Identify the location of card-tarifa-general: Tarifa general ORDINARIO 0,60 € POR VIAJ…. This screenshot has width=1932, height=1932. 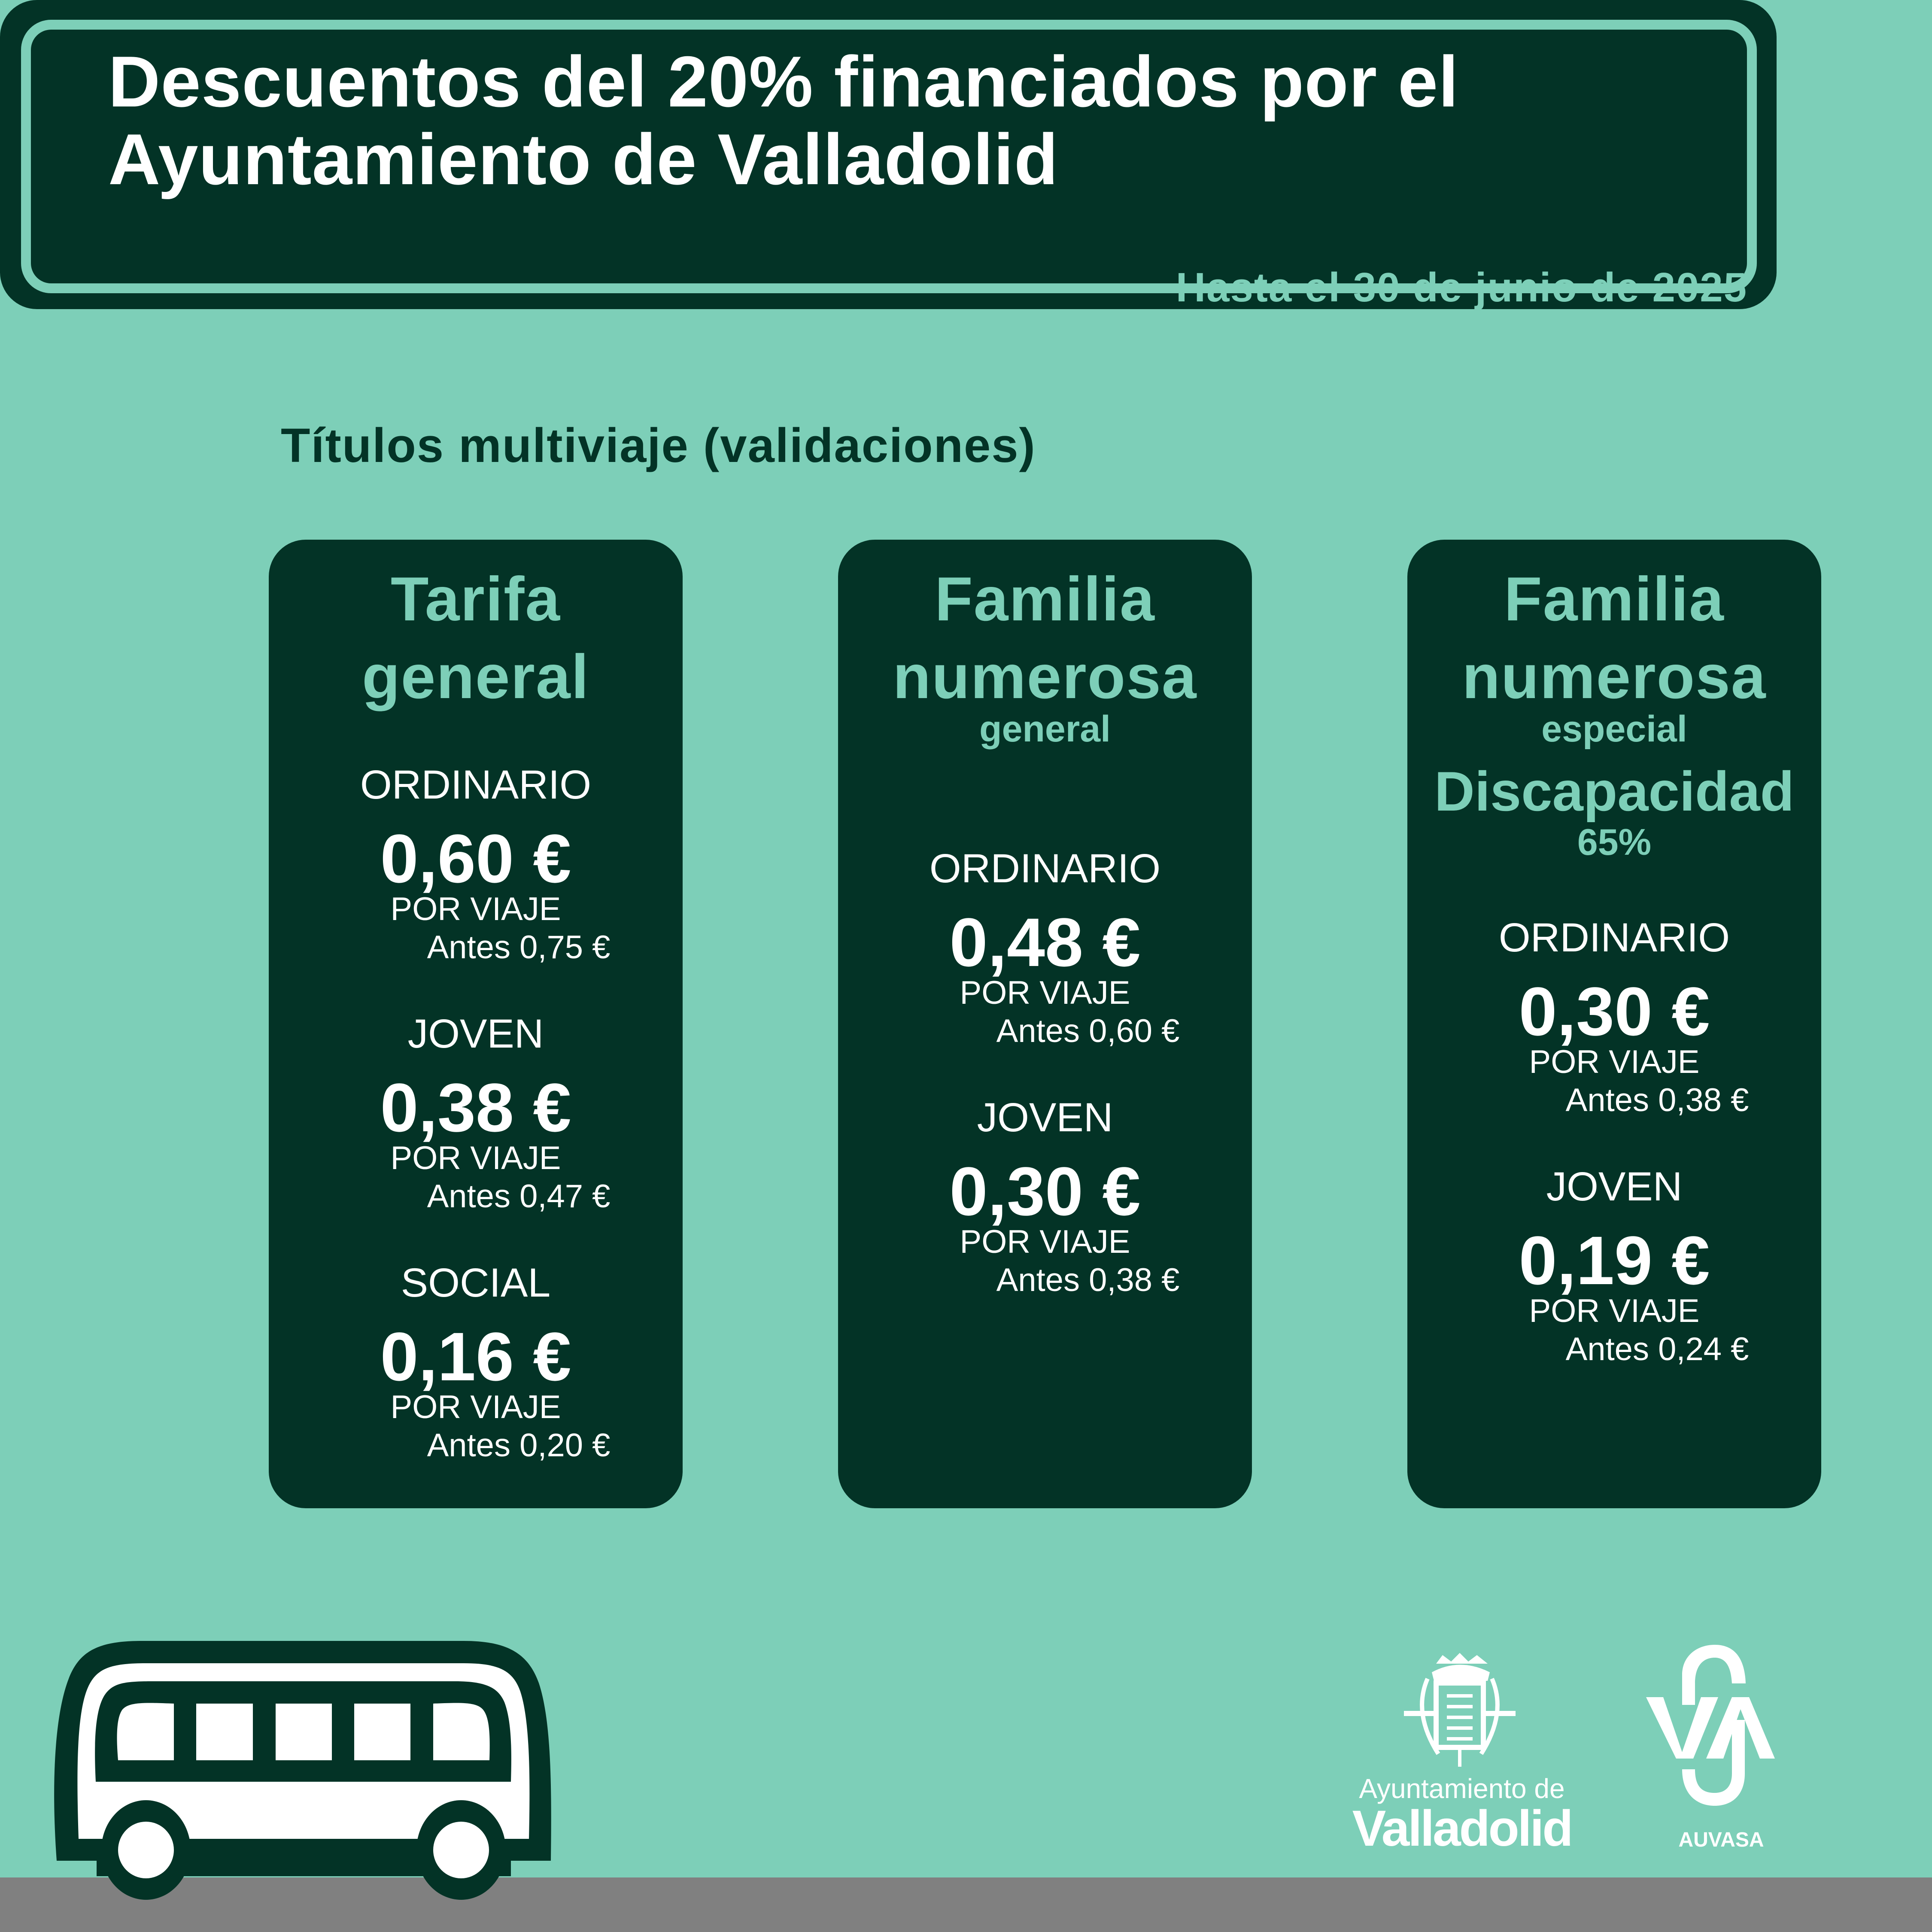
(476, 1024).